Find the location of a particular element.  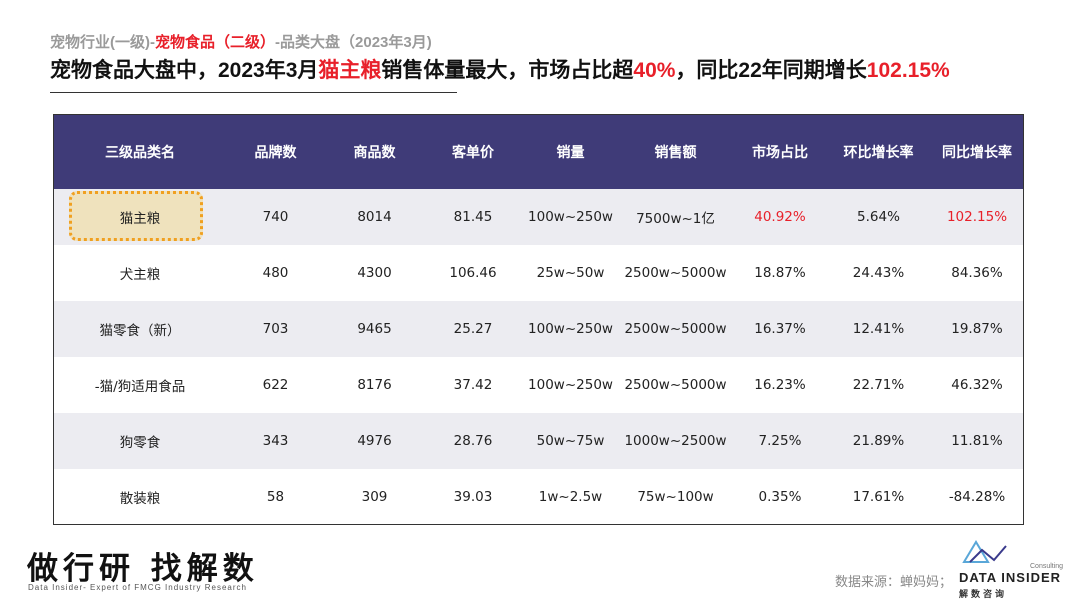

category-label: 猫主粮 is located at coordinates (140, 219).